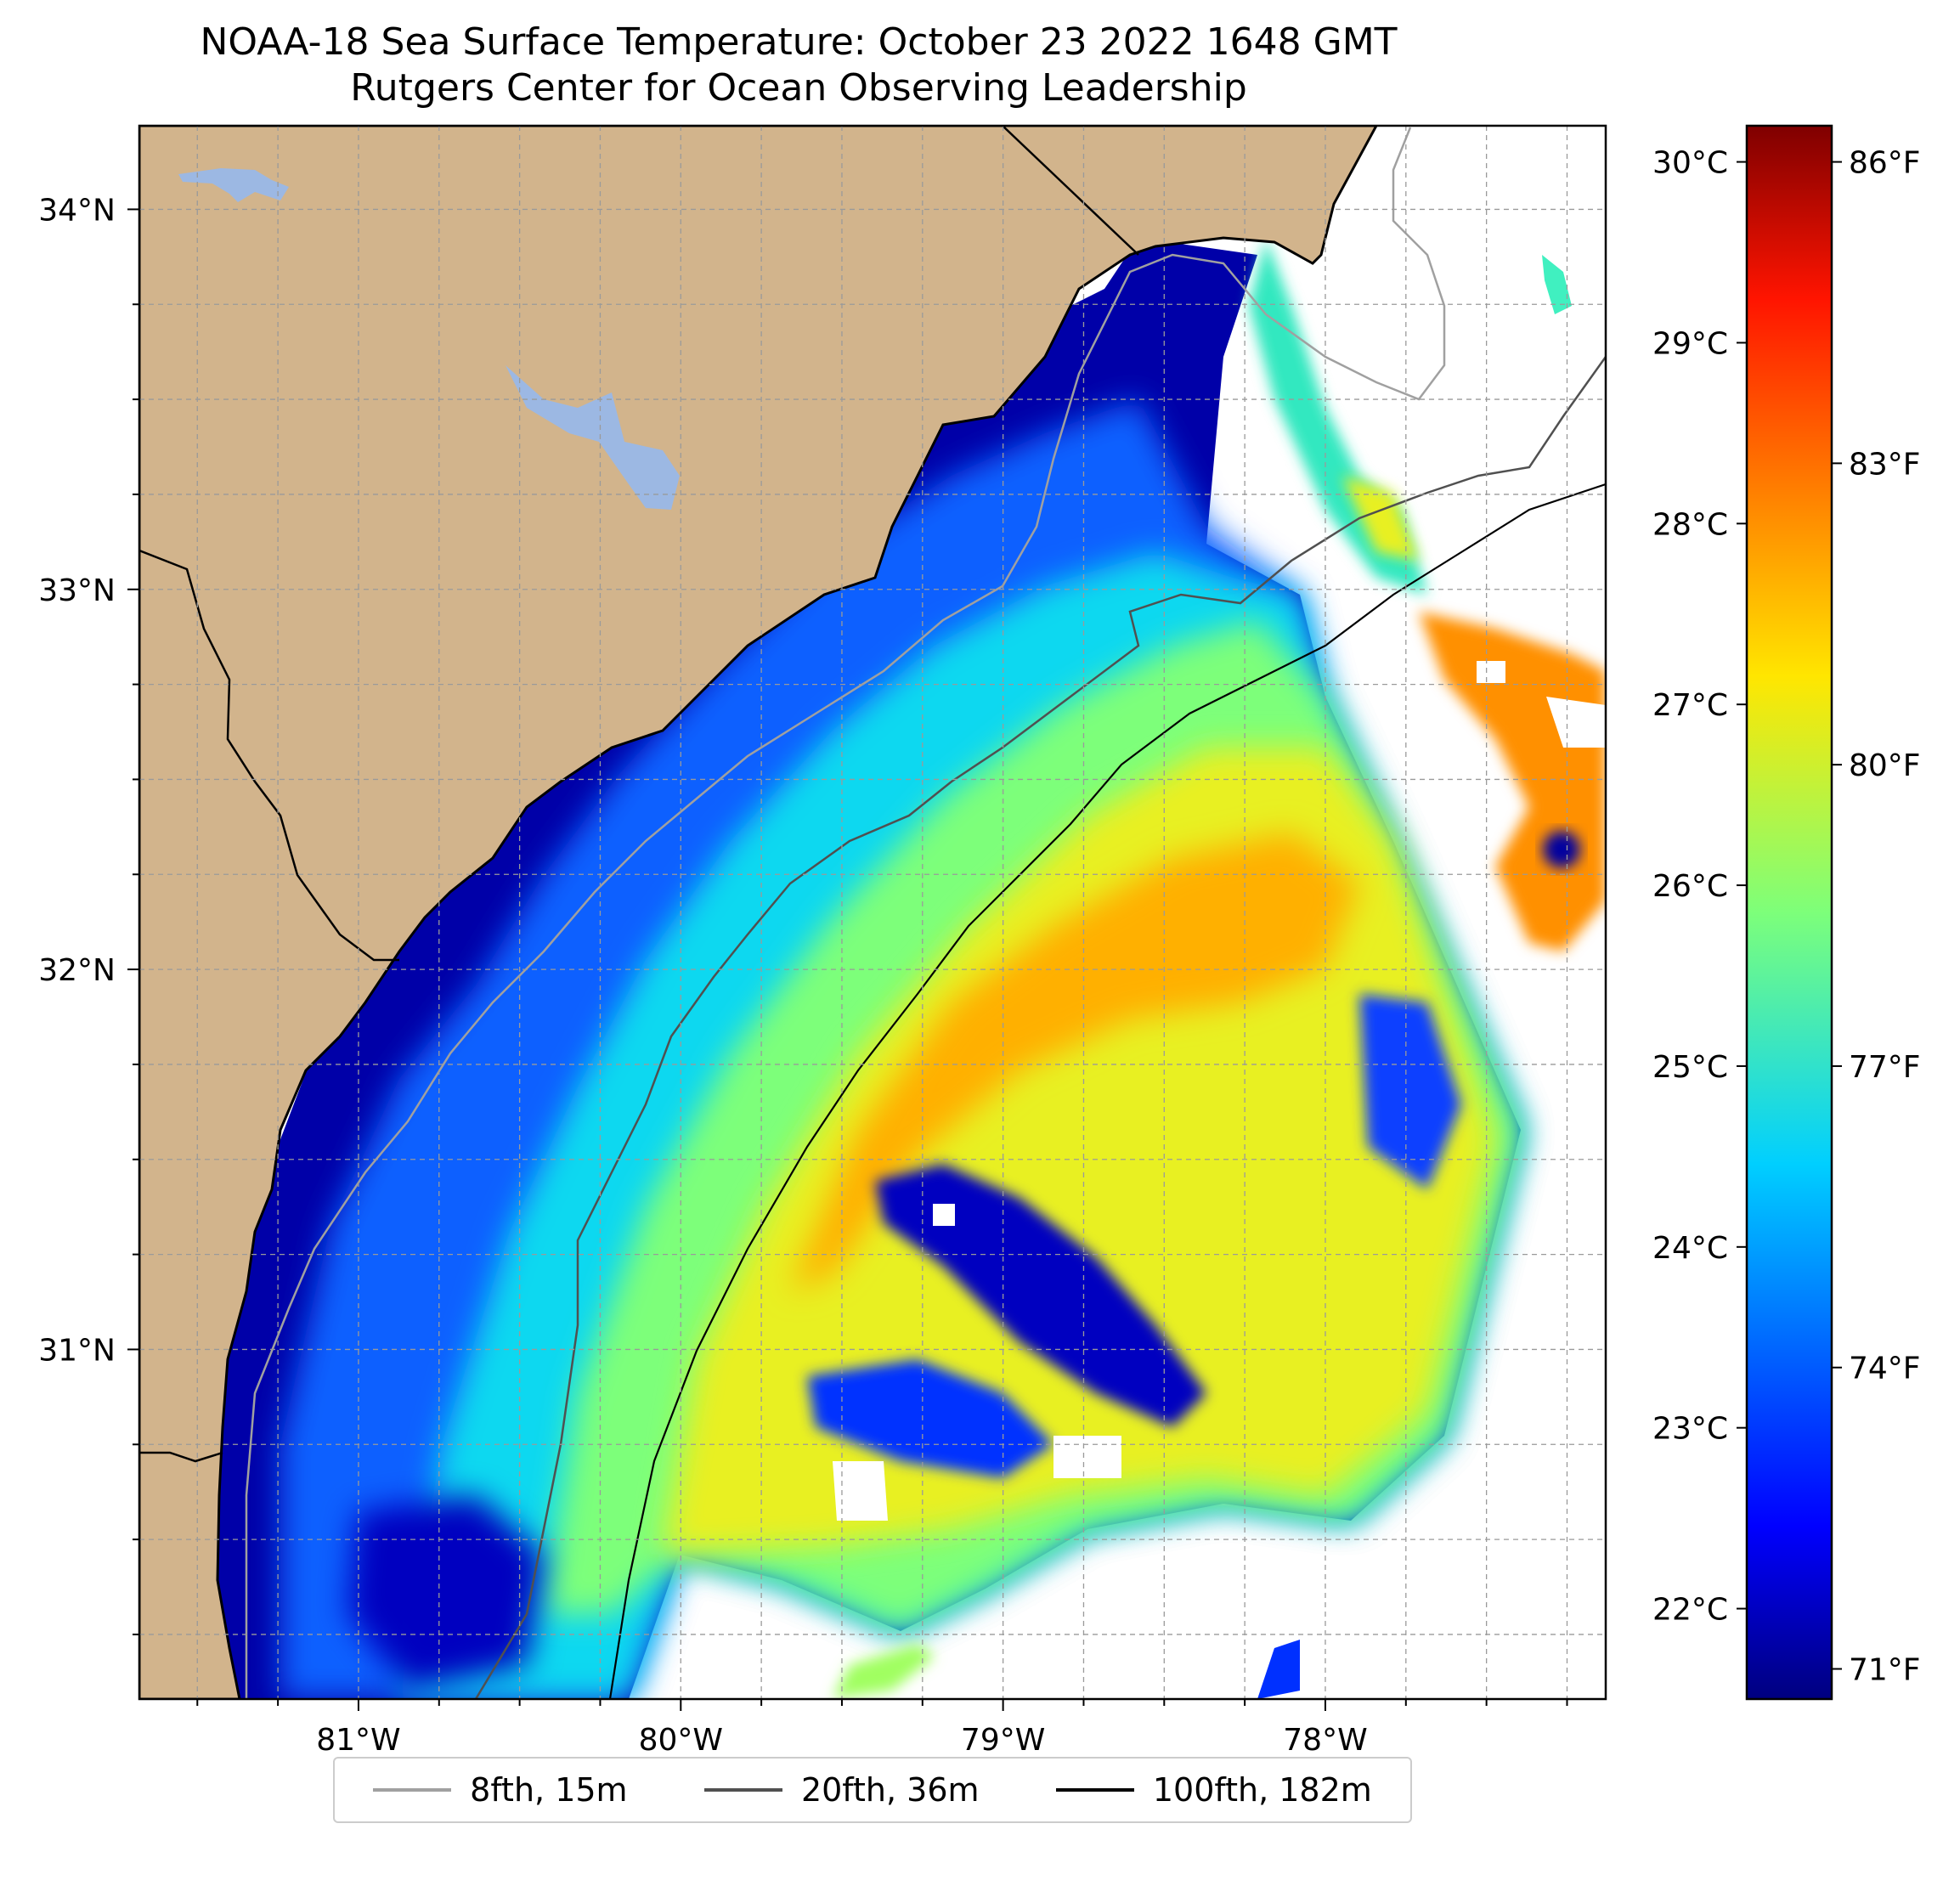 Image resolution: width=1960 pixels, height=1880 pixels. What do you see at coordinates (1562, 850) in the screenshot?
I see `sst-far-east-cold-spot` at bounding box center [1562, 850].